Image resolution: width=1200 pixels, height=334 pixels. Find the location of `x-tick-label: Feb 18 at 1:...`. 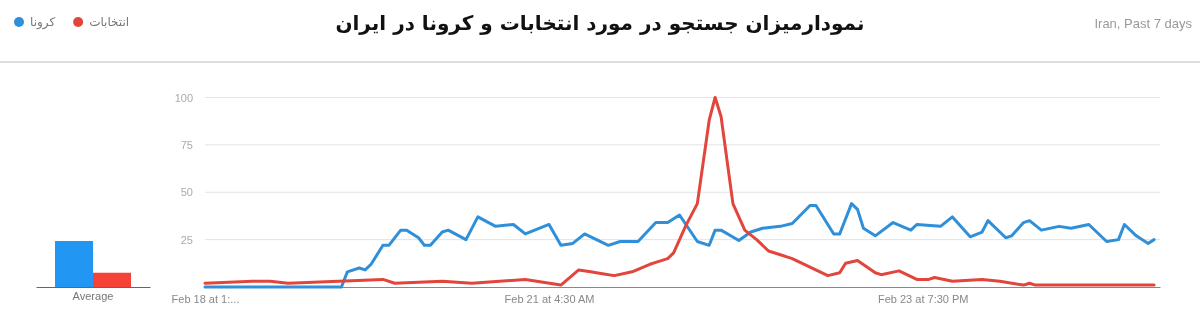

x-tick-label: Feb 18 at 1:... is located at coordinates (205, 298).